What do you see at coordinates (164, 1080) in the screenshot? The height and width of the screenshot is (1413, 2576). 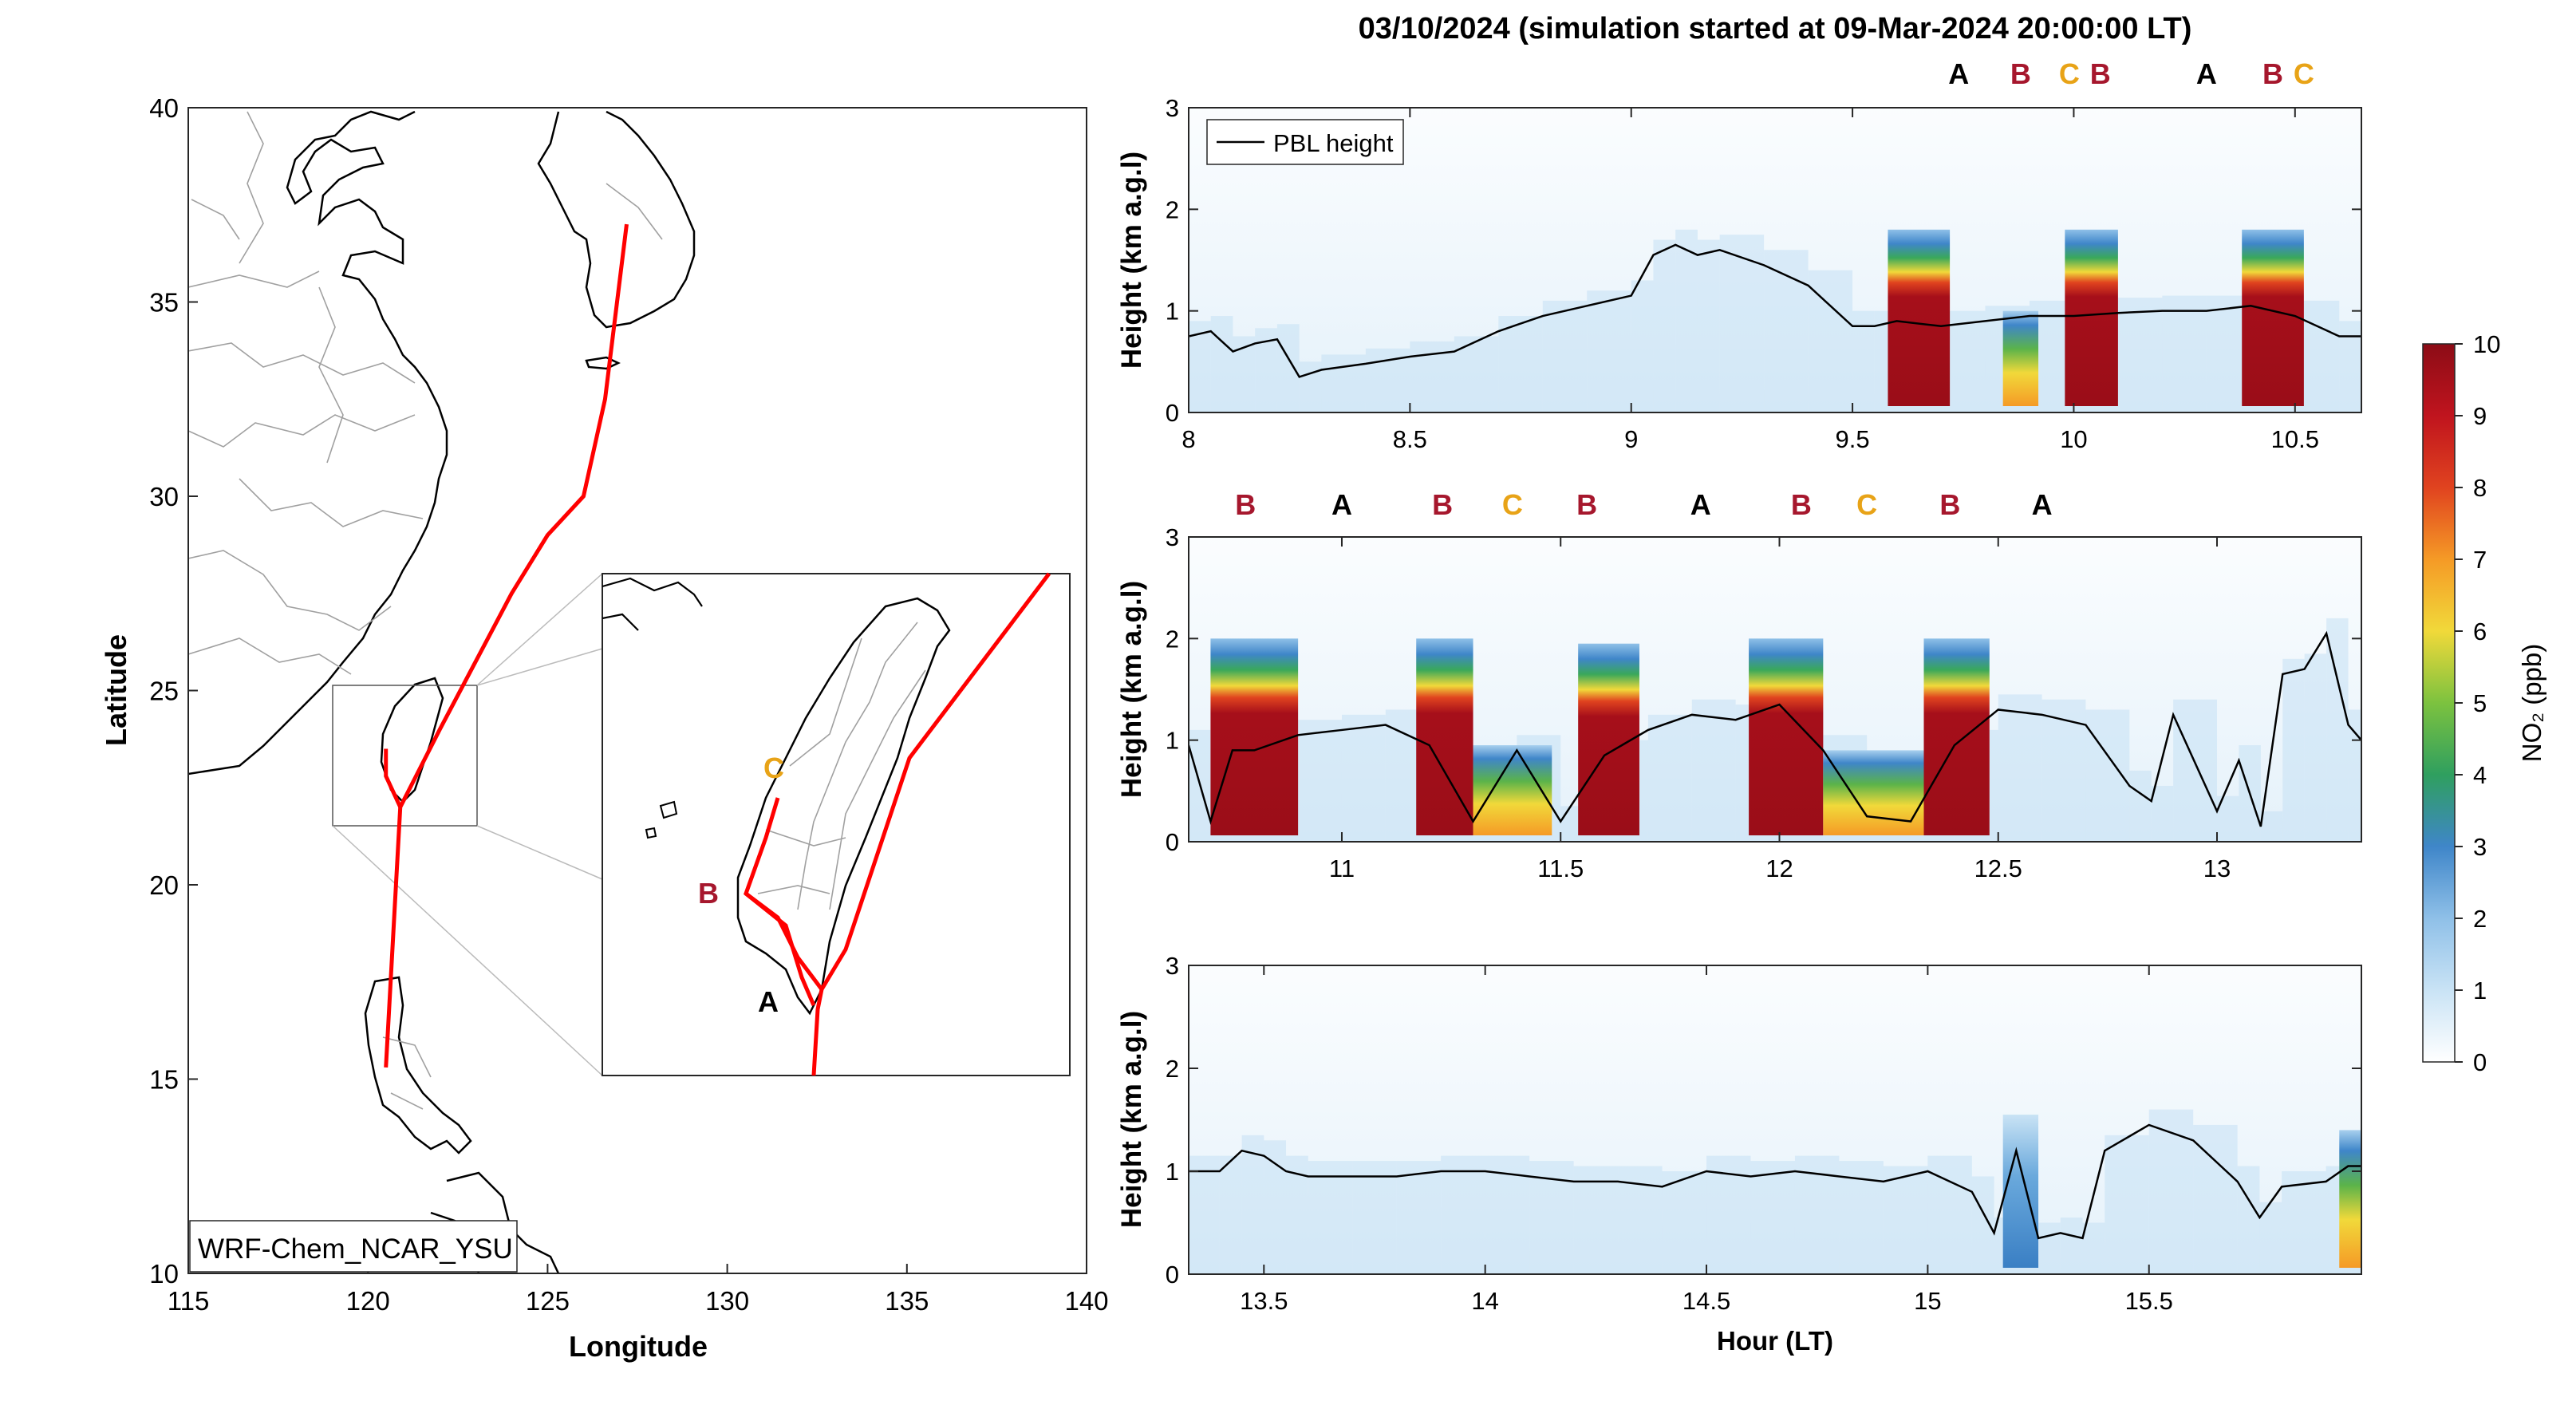 I see `map-ytick-label: 15` at bounding box center [164, 1080].